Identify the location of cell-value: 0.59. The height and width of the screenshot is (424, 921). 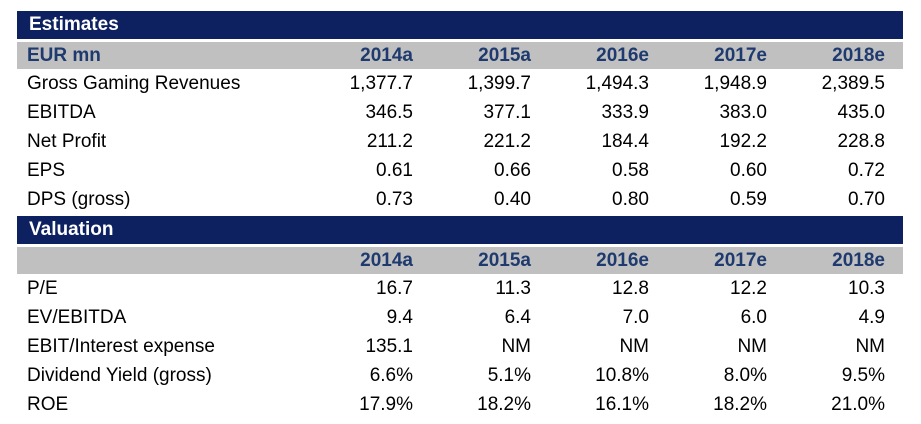
(748, 199).